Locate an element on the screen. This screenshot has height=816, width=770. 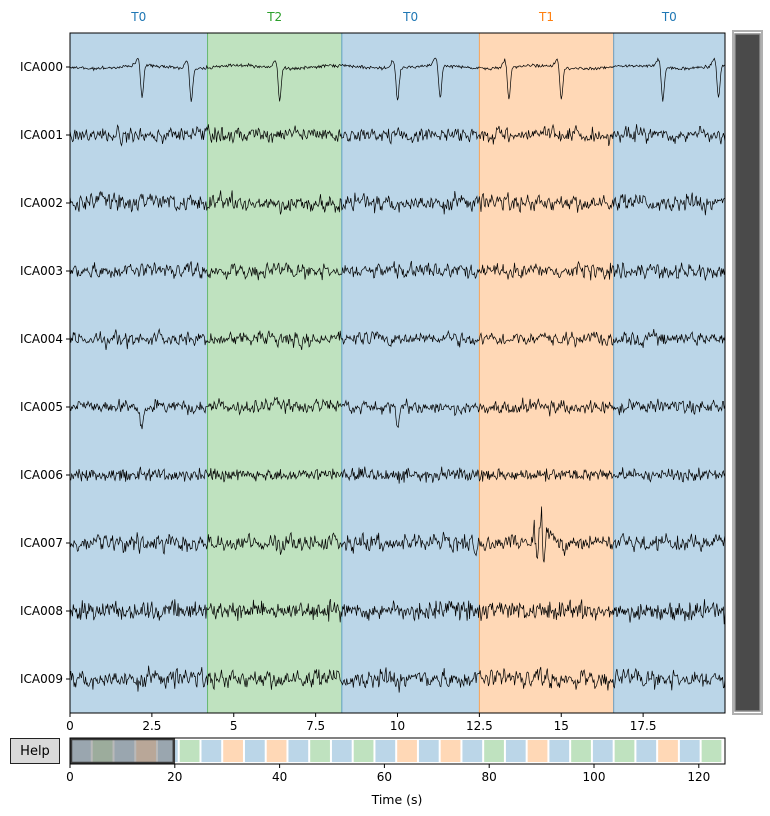
channel-label-ica004: ICA004 is located at coordinates (41, 339).